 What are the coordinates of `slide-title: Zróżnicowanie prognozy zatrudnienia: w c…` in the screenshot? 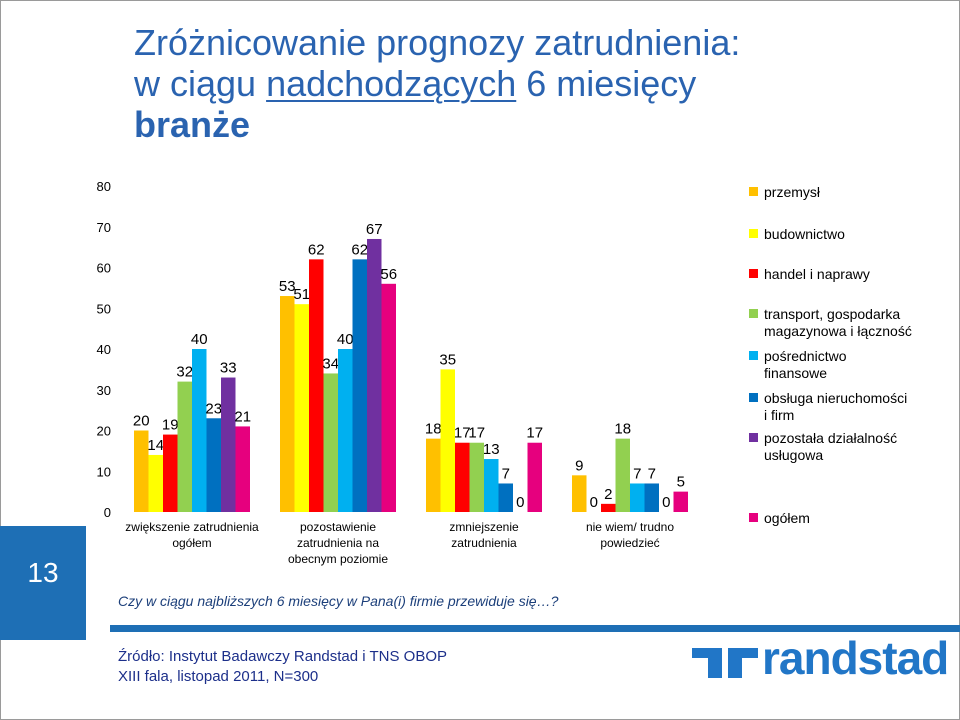 It's located at (444, 83).